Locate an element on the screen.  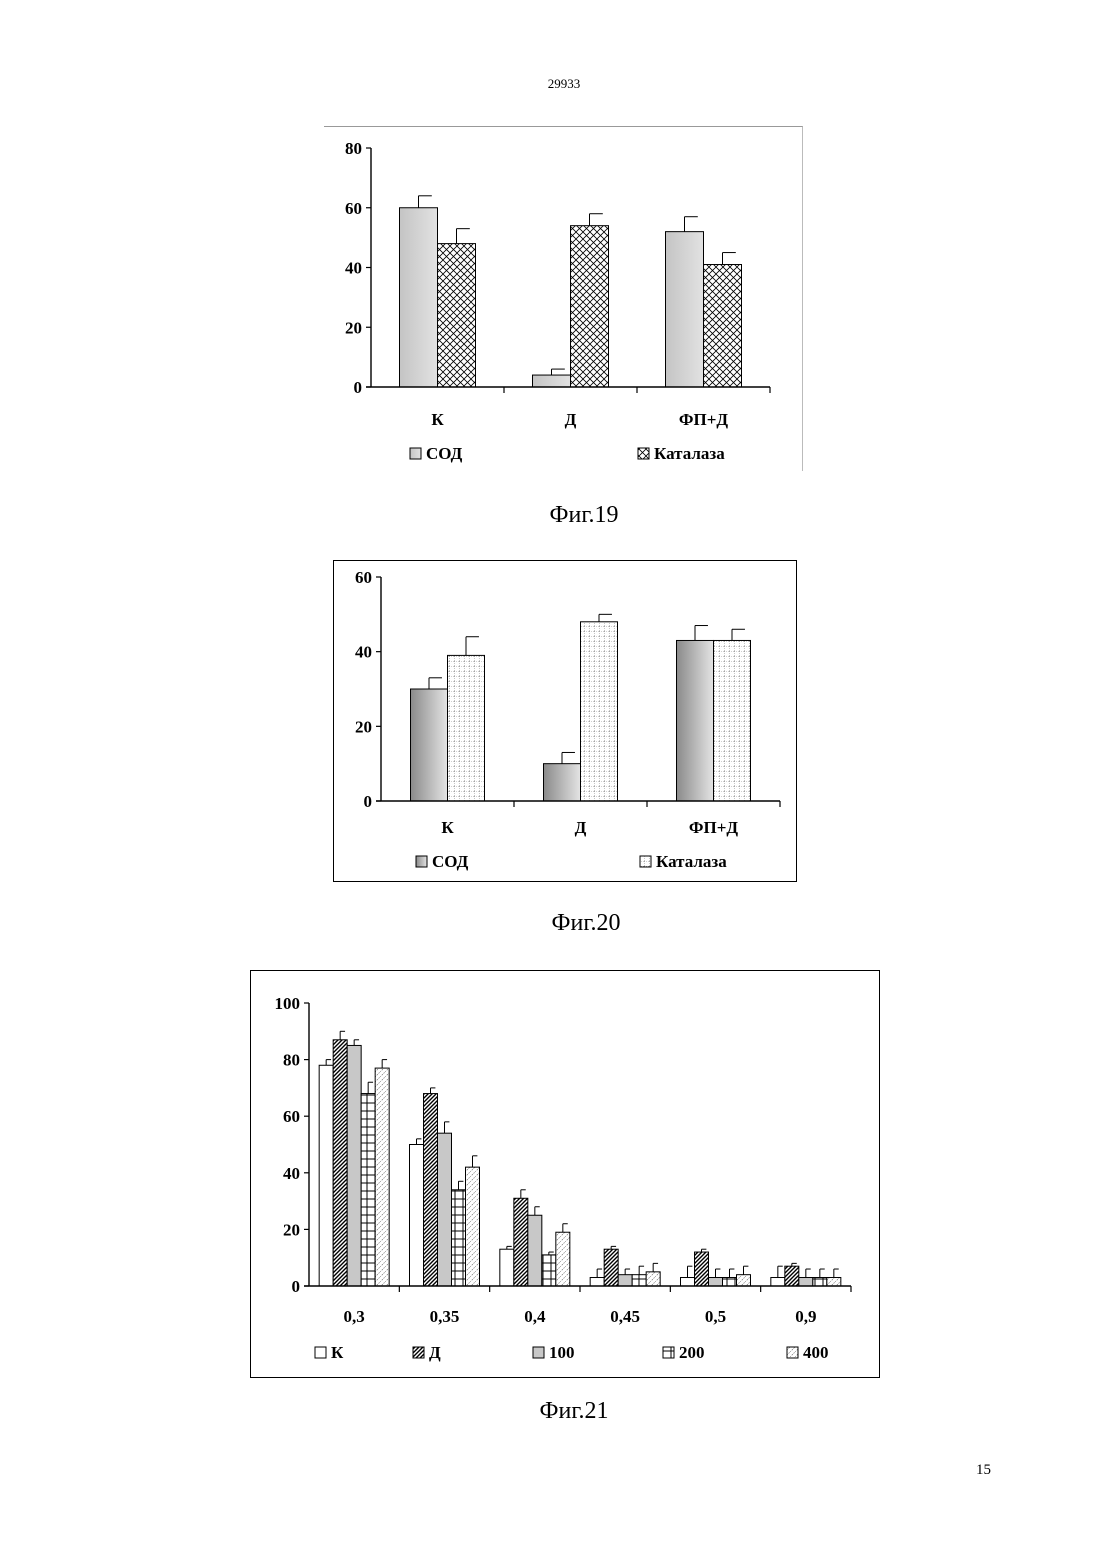
chart-fig20-svg: 0 20 40 60 К Д ФП+Д СОД Каталаза is located at coordinates (565, 721).